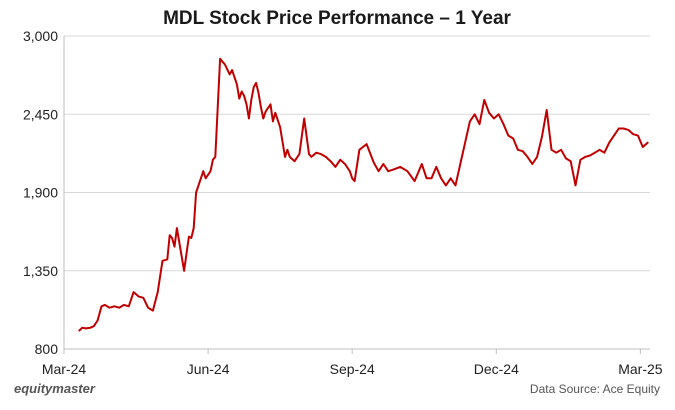  I want to click on y-axis-ticks: 800 1,350 1,900 2,450 3,000, so click(40, 192).